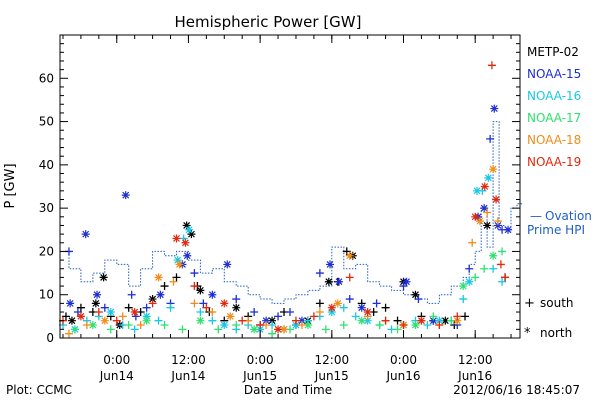  What do you see at coordinates (554, 74) in the screenshot?
I see `legend-entry: NOAA-15` at bounding box center [554, 74].